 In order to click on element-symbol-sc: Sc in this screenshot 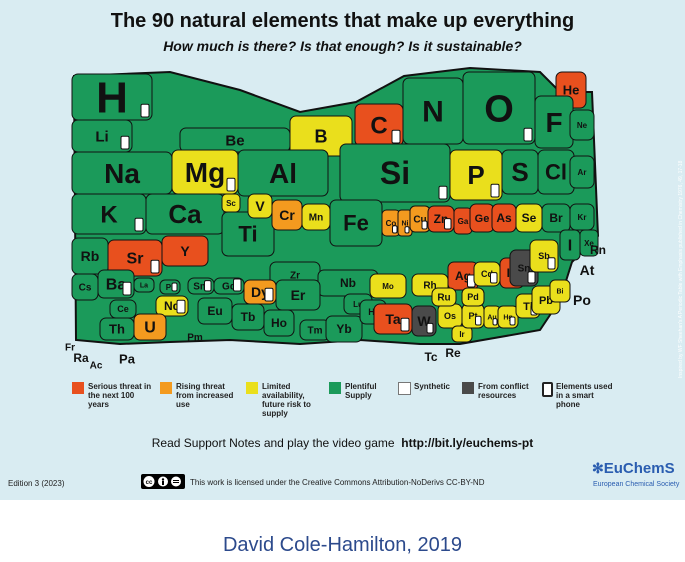, I will do `click(231, 203)`.